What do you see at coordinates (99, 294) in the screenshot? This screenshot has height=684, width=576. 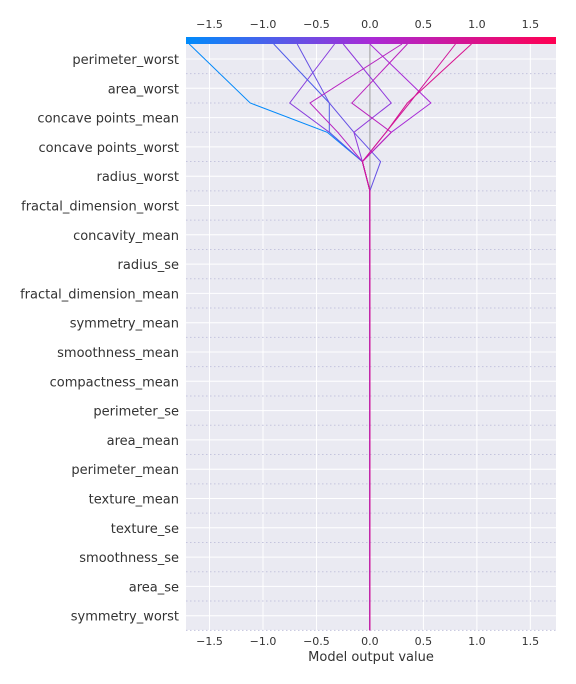 I see `feature-label: fractal_dimension_mean` at bounding box center [99, 294].